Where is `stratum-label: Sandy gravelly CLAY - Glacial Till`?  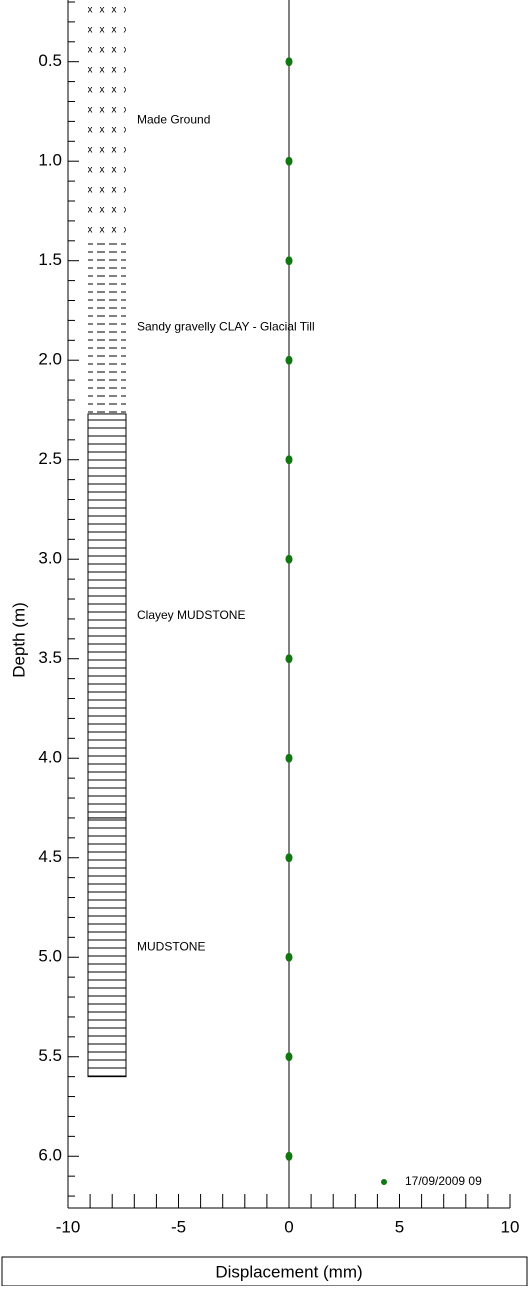
stratum-label: Sandy gravelly CLAY - Glacial Till is located at coordinates (226, 327).